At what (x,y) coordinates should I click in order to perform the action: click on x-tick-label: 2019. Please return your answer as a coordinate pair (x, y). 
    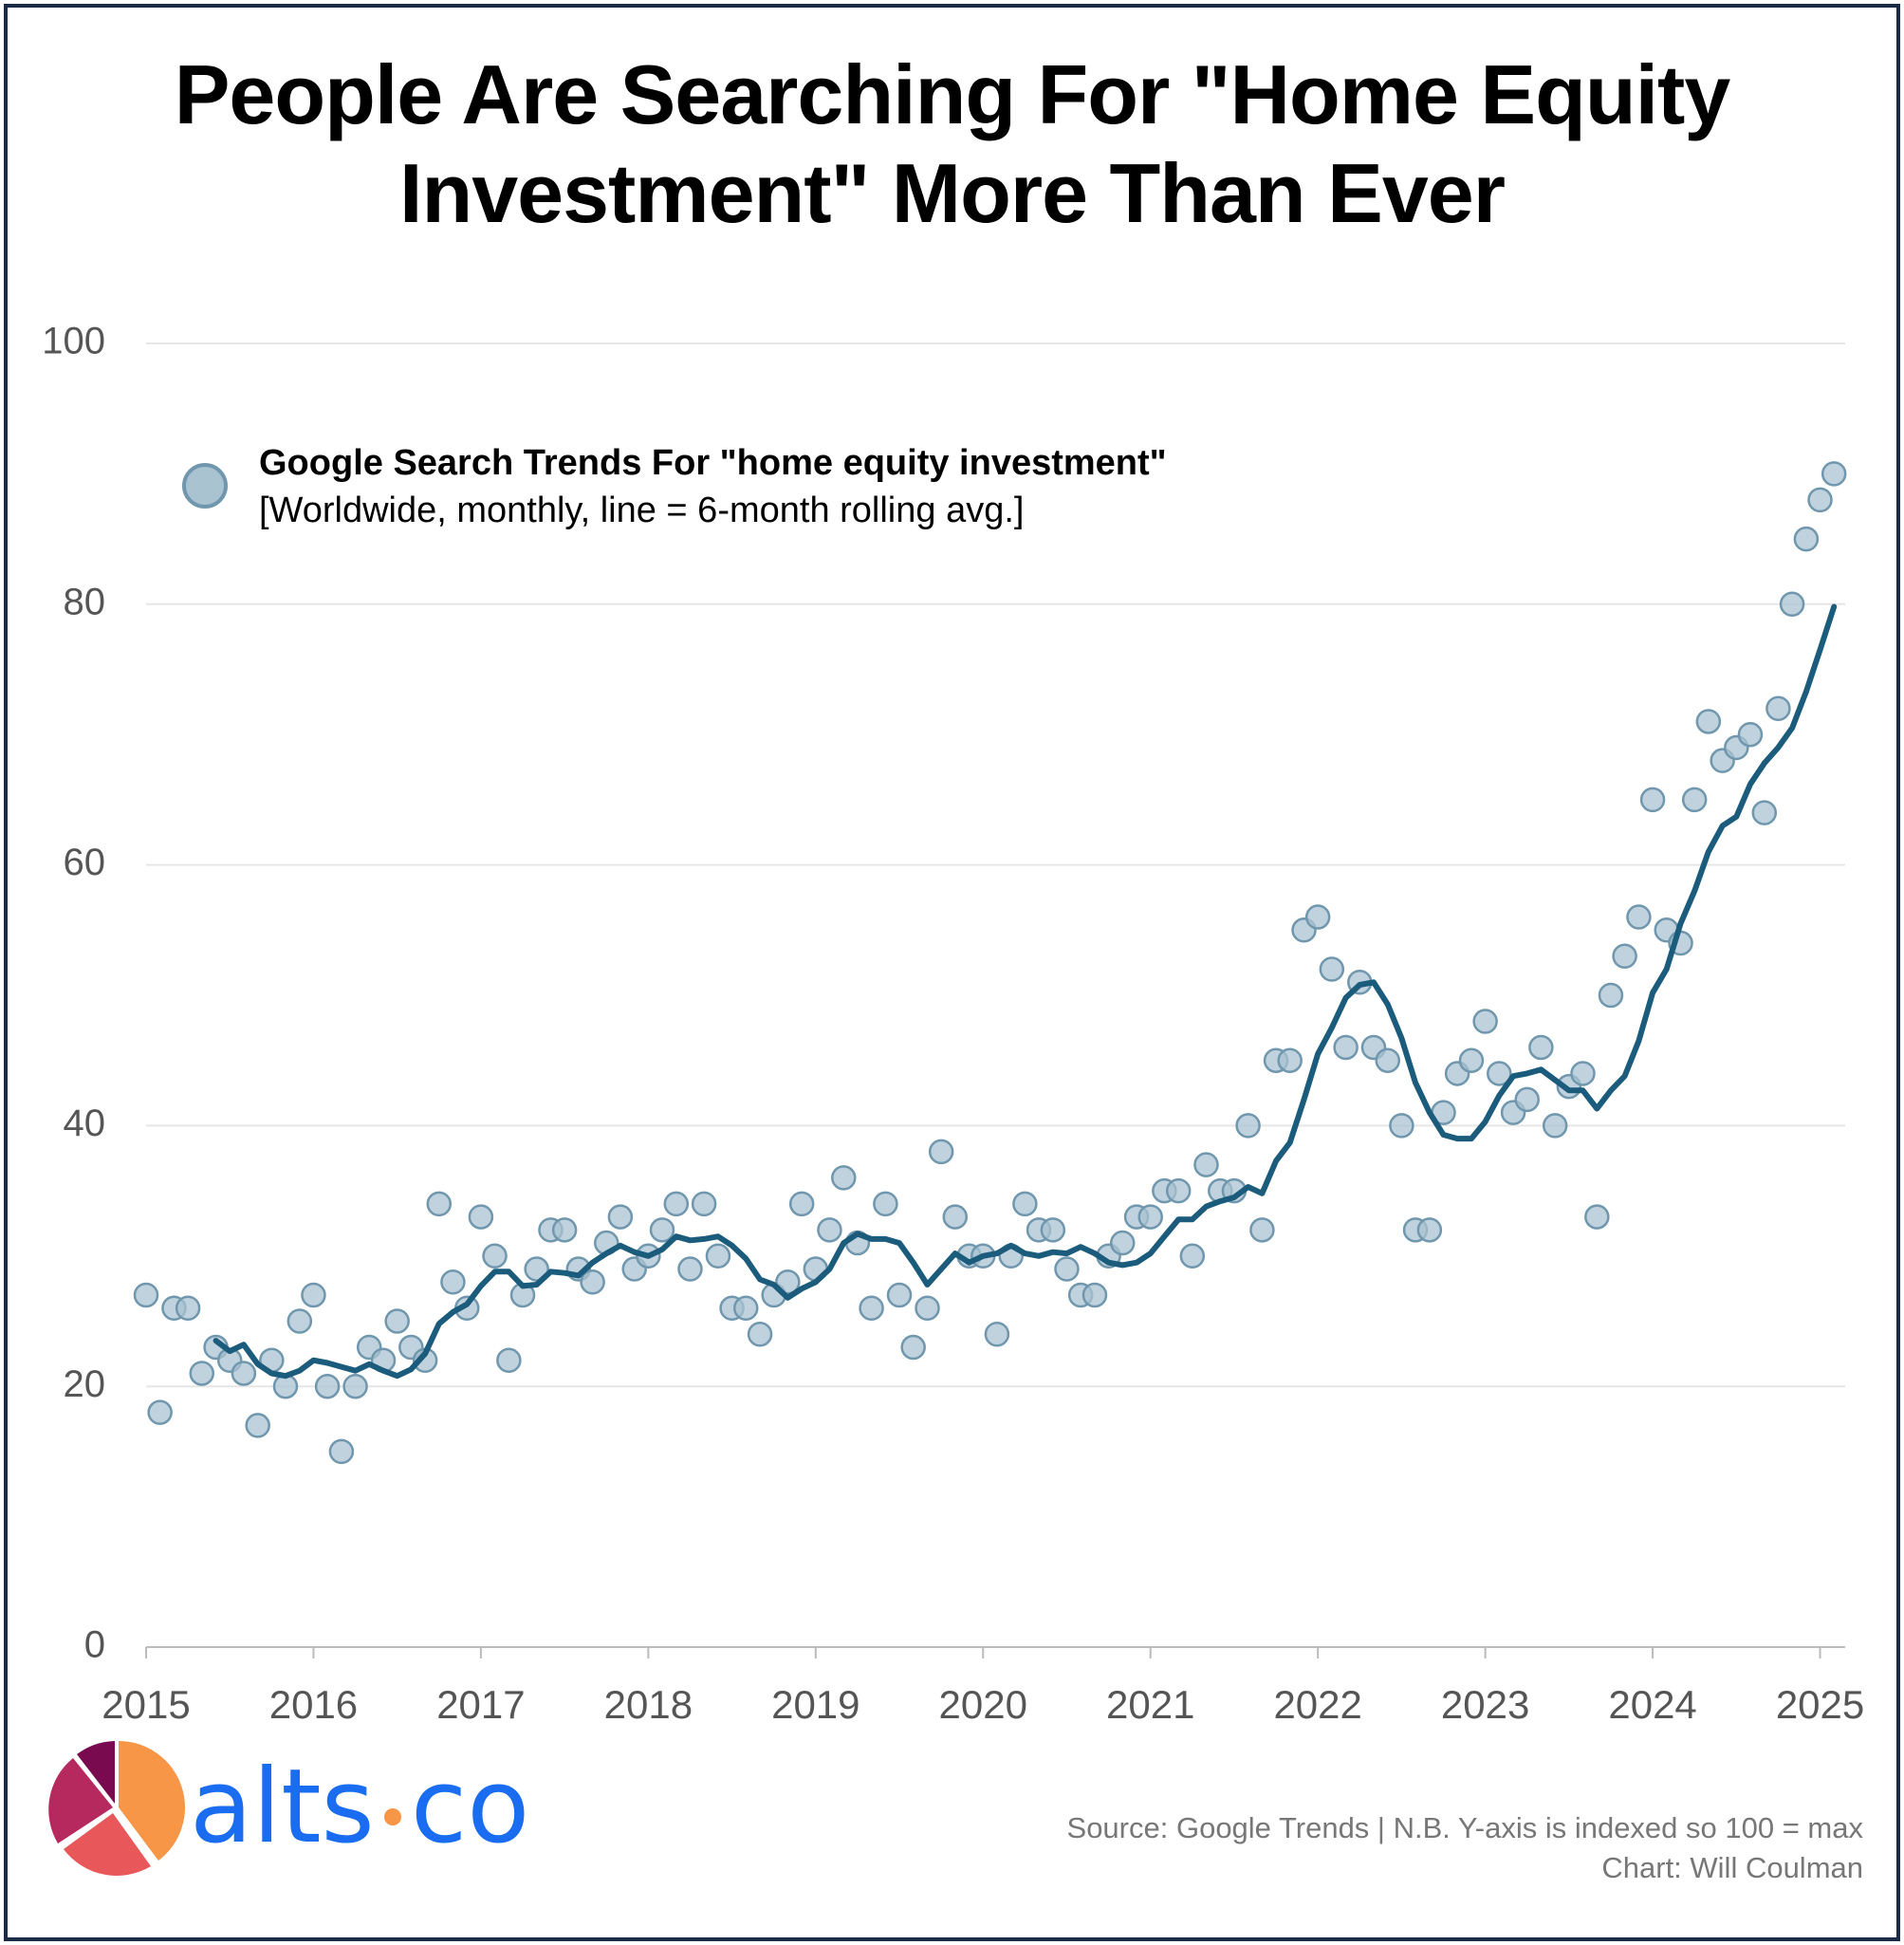
    Looking at the image, I should click on (815, 1704).